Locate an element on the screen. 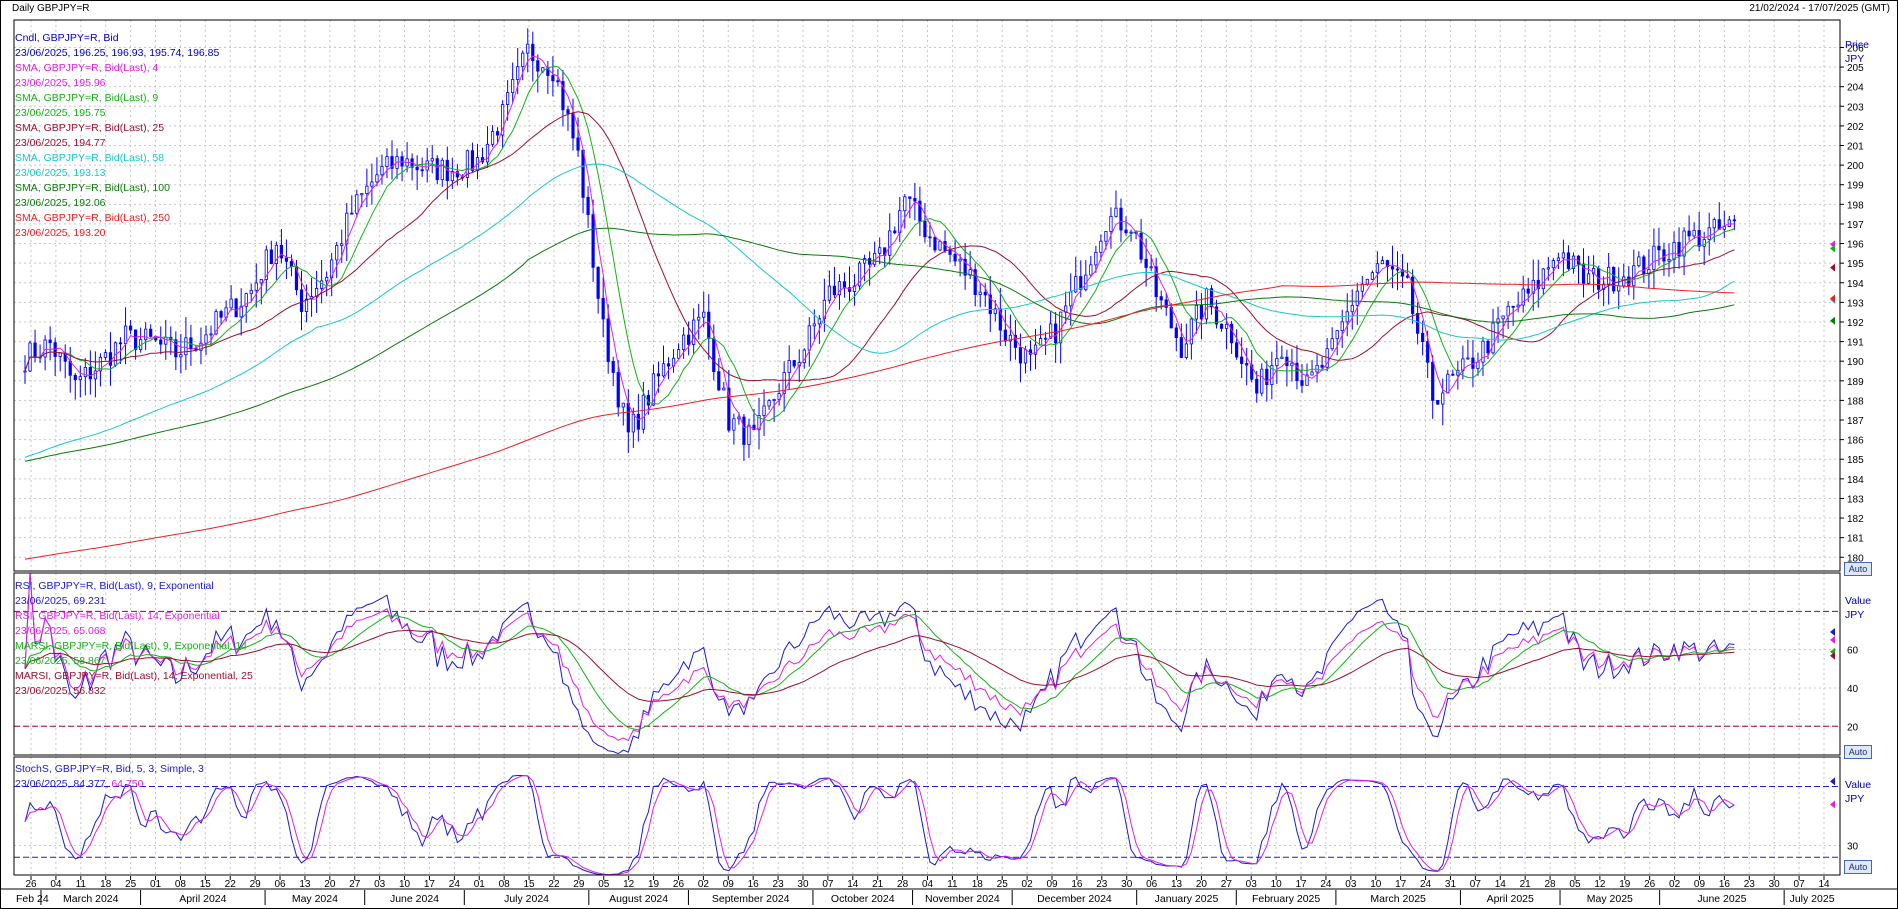 The width and height of the screenshot is (1898, 909). x-tick-label: 21 is located at coordinates (1526, 884).